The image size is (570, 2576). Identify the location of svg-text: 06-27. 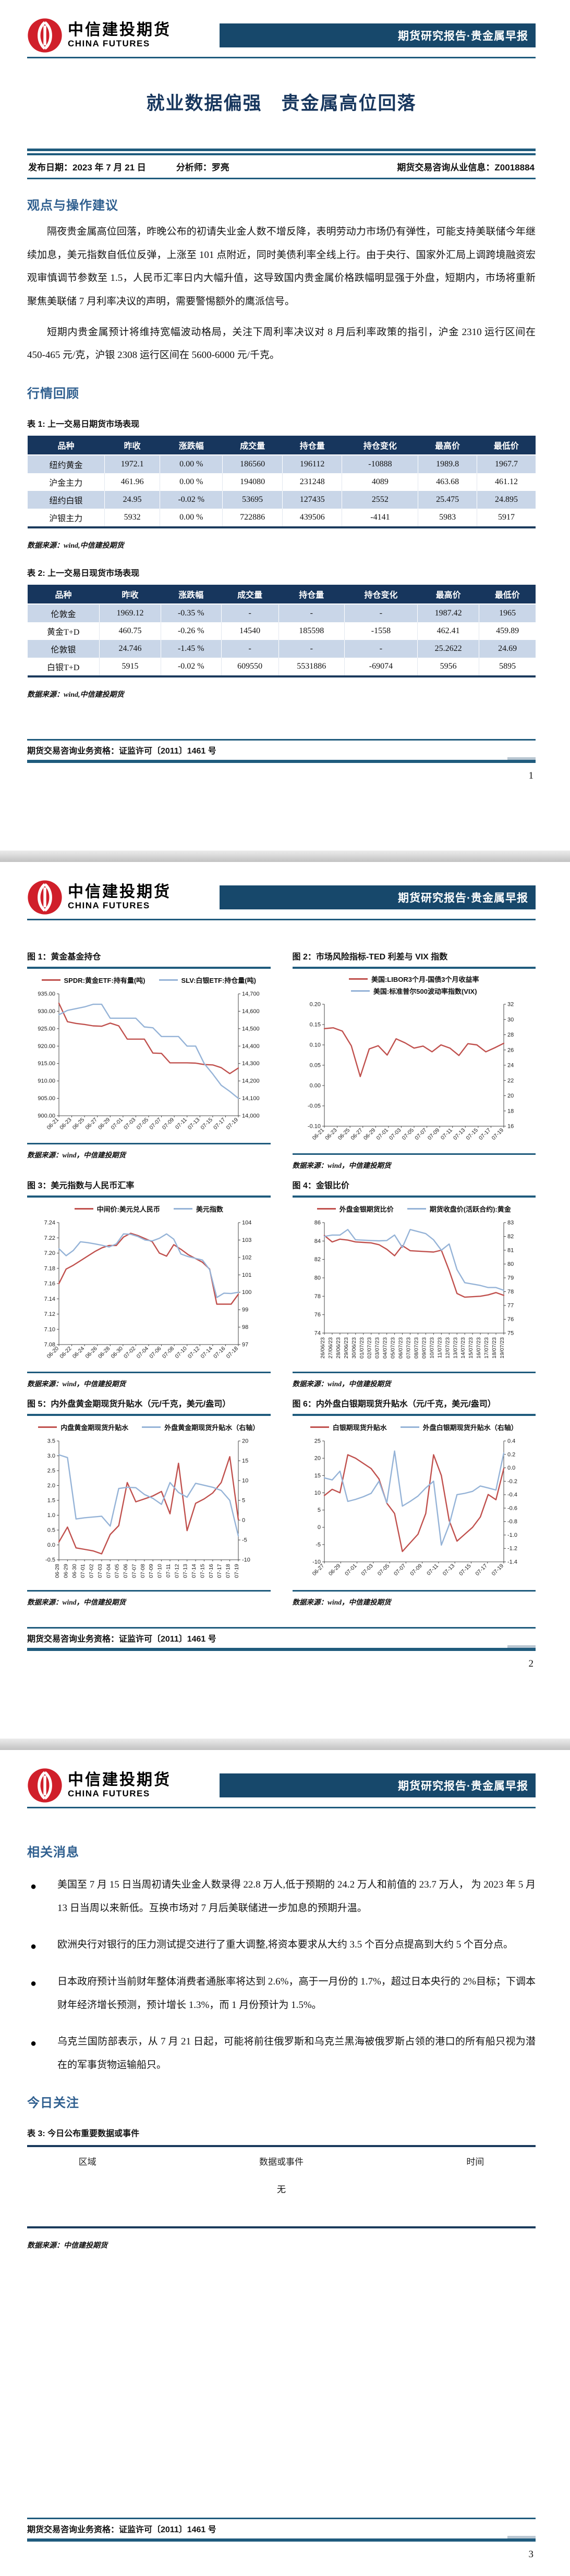
(356, 1134).